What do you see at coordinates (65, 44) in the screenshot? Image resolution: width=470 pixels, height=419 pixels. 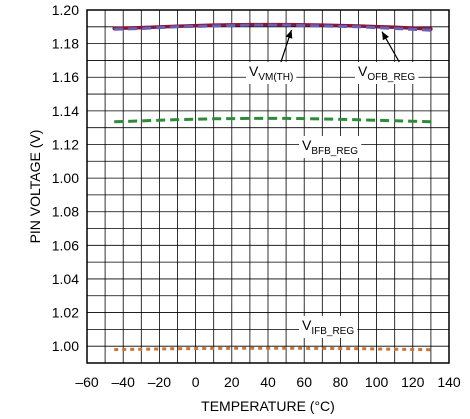 I see `y-tick-label: 1.18` at bounding box center [65, 44].